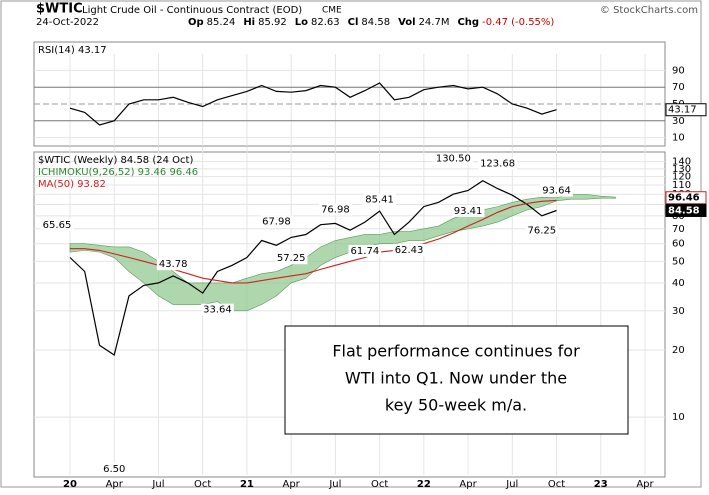  Describe the element at coordinates (424, 484) in the screenshot. I see `x-tick-label: 22` at that location.